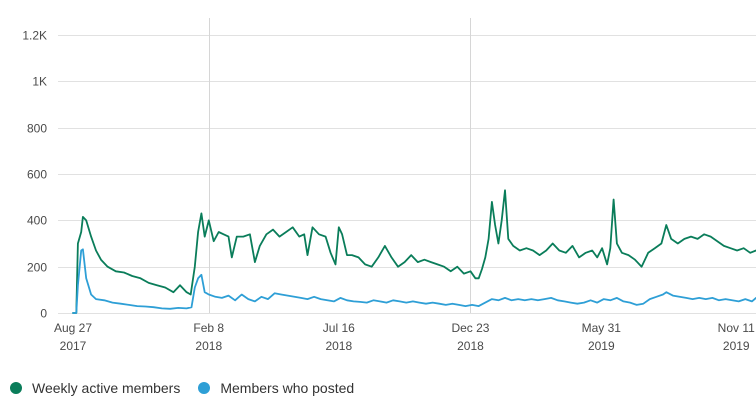  I want to click on y-tick-label: 1K, so click(39, 82).